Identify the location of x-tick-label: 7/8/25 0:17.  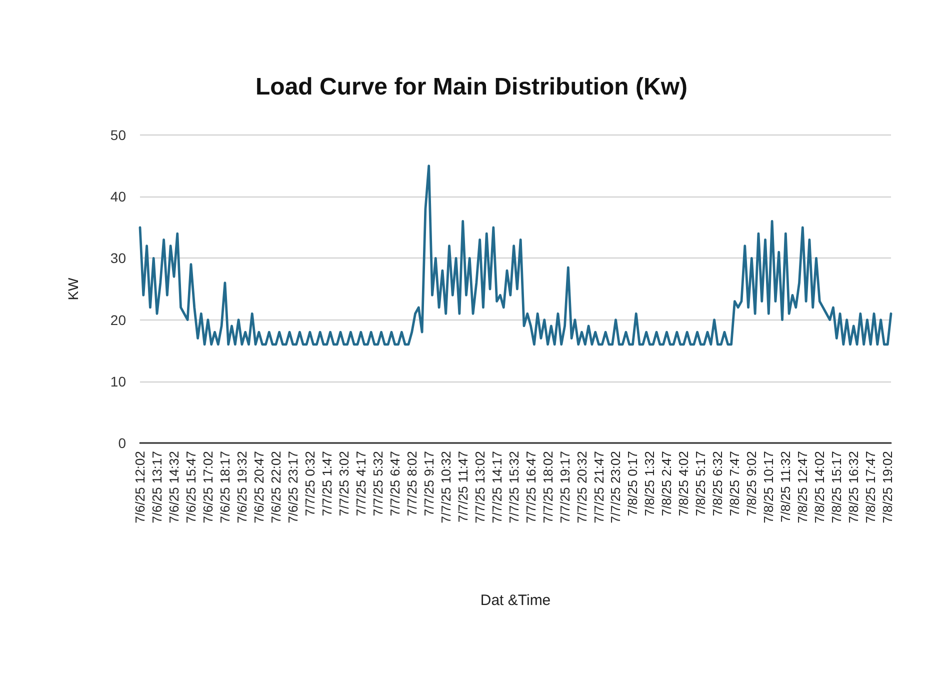
(632, 483).